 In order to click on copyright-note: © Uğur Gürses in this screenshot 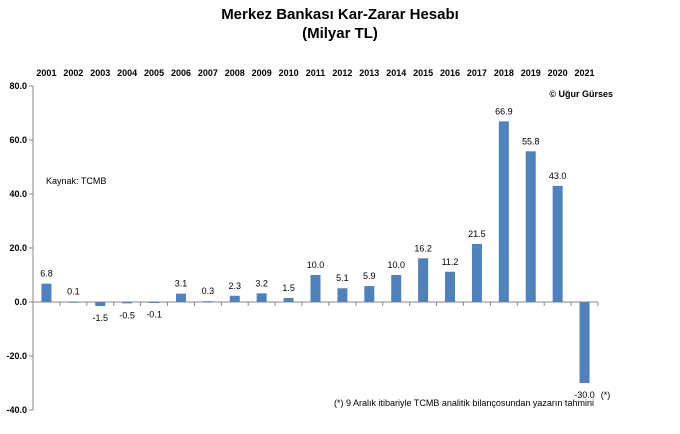, I will do `click(581, 94)`.